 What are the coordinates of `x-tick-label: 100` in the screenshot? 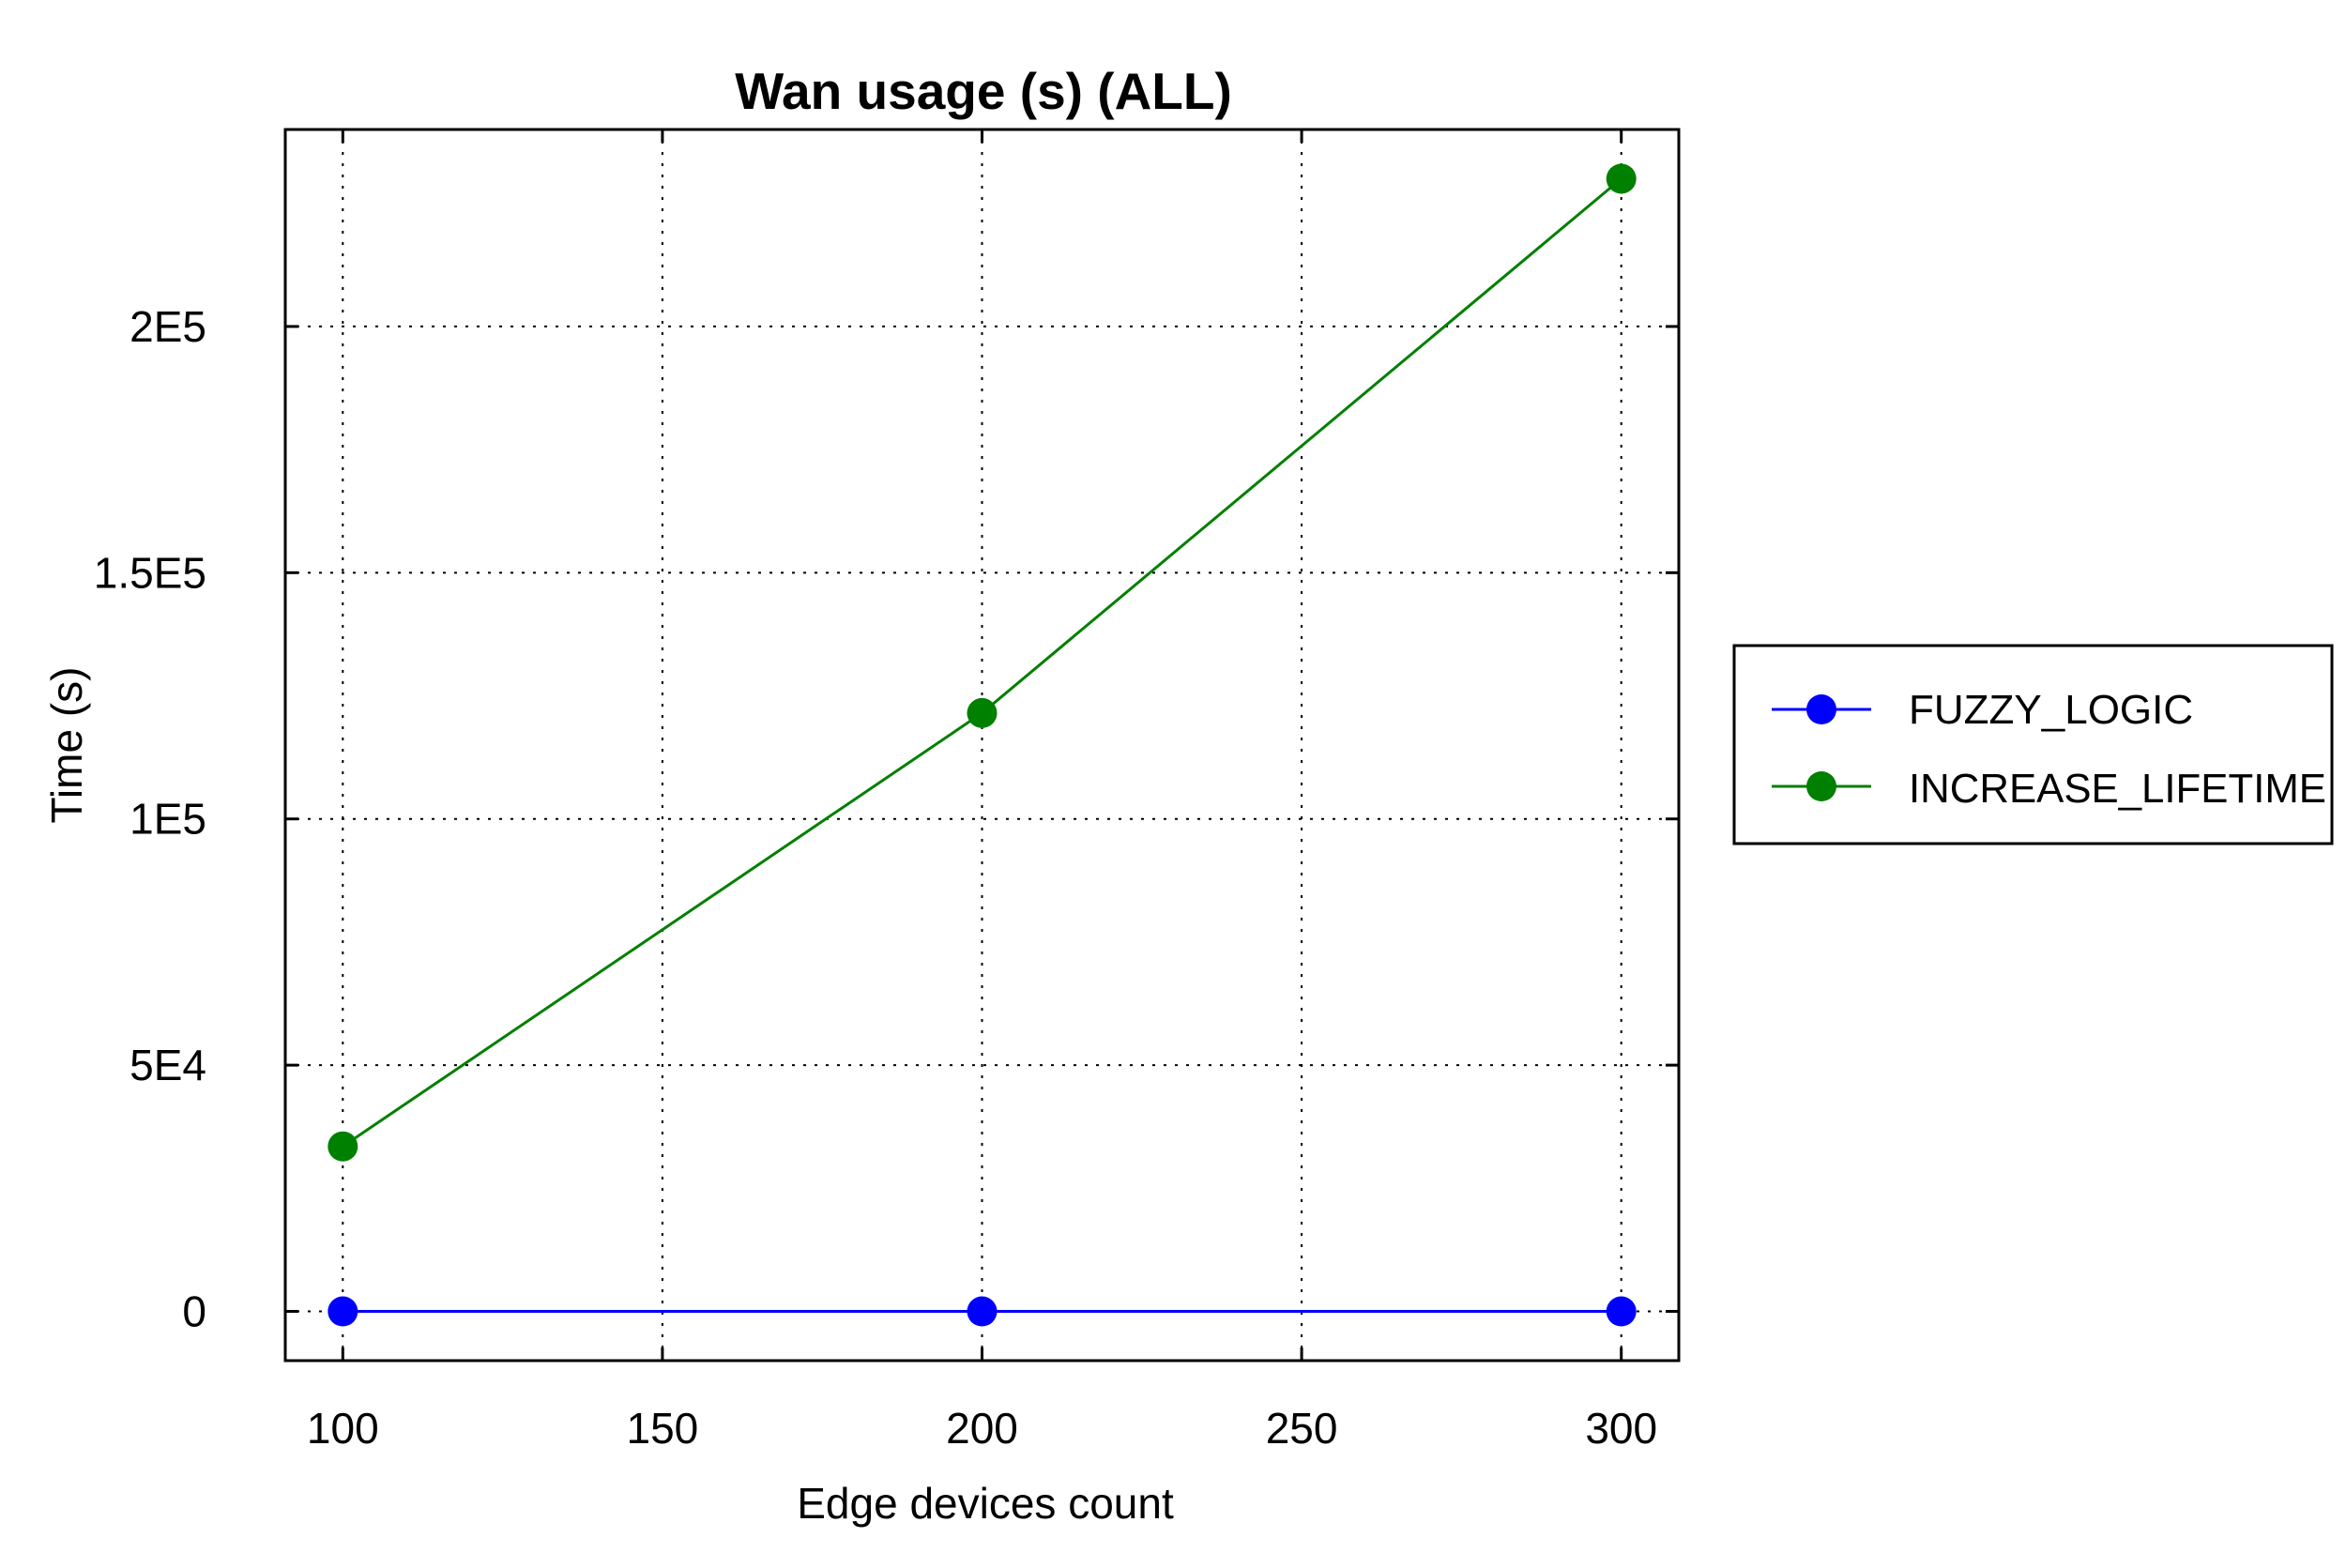 It's located at (343, 1428).